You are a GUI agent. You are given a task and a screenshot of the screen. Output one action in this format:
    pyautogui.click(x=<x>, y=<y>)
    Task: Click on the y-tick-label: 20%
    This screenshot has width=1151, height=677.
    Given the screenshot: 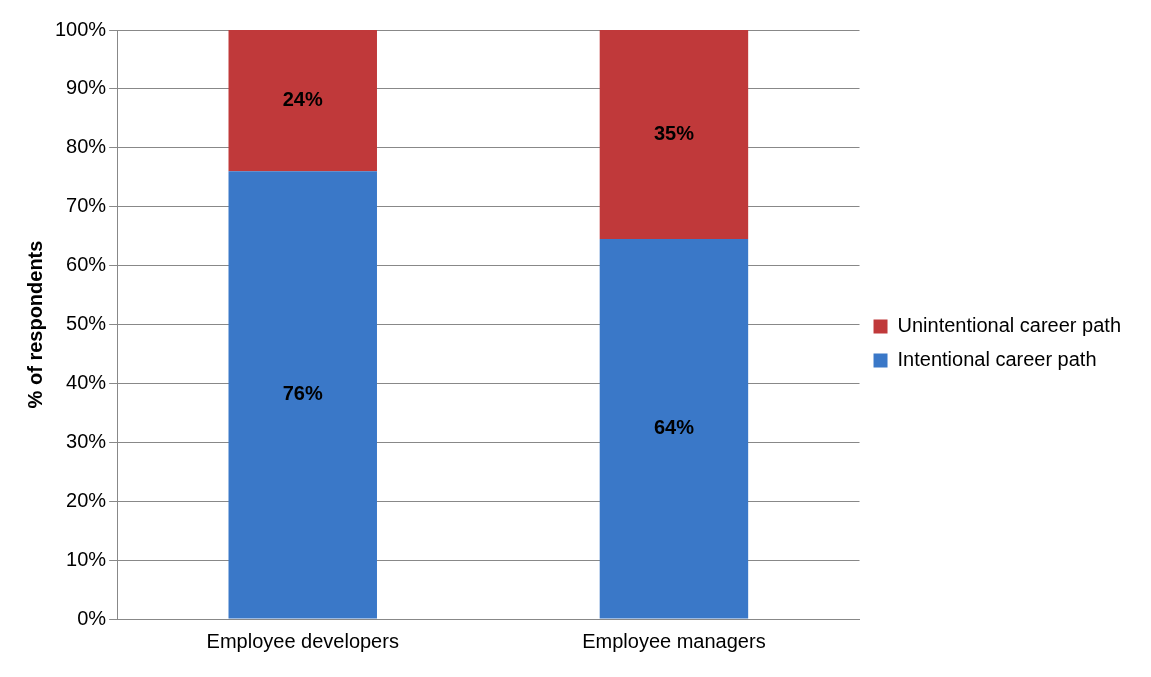 What is the action you would take?
    pyautogui.click(x=86, y=499)
    